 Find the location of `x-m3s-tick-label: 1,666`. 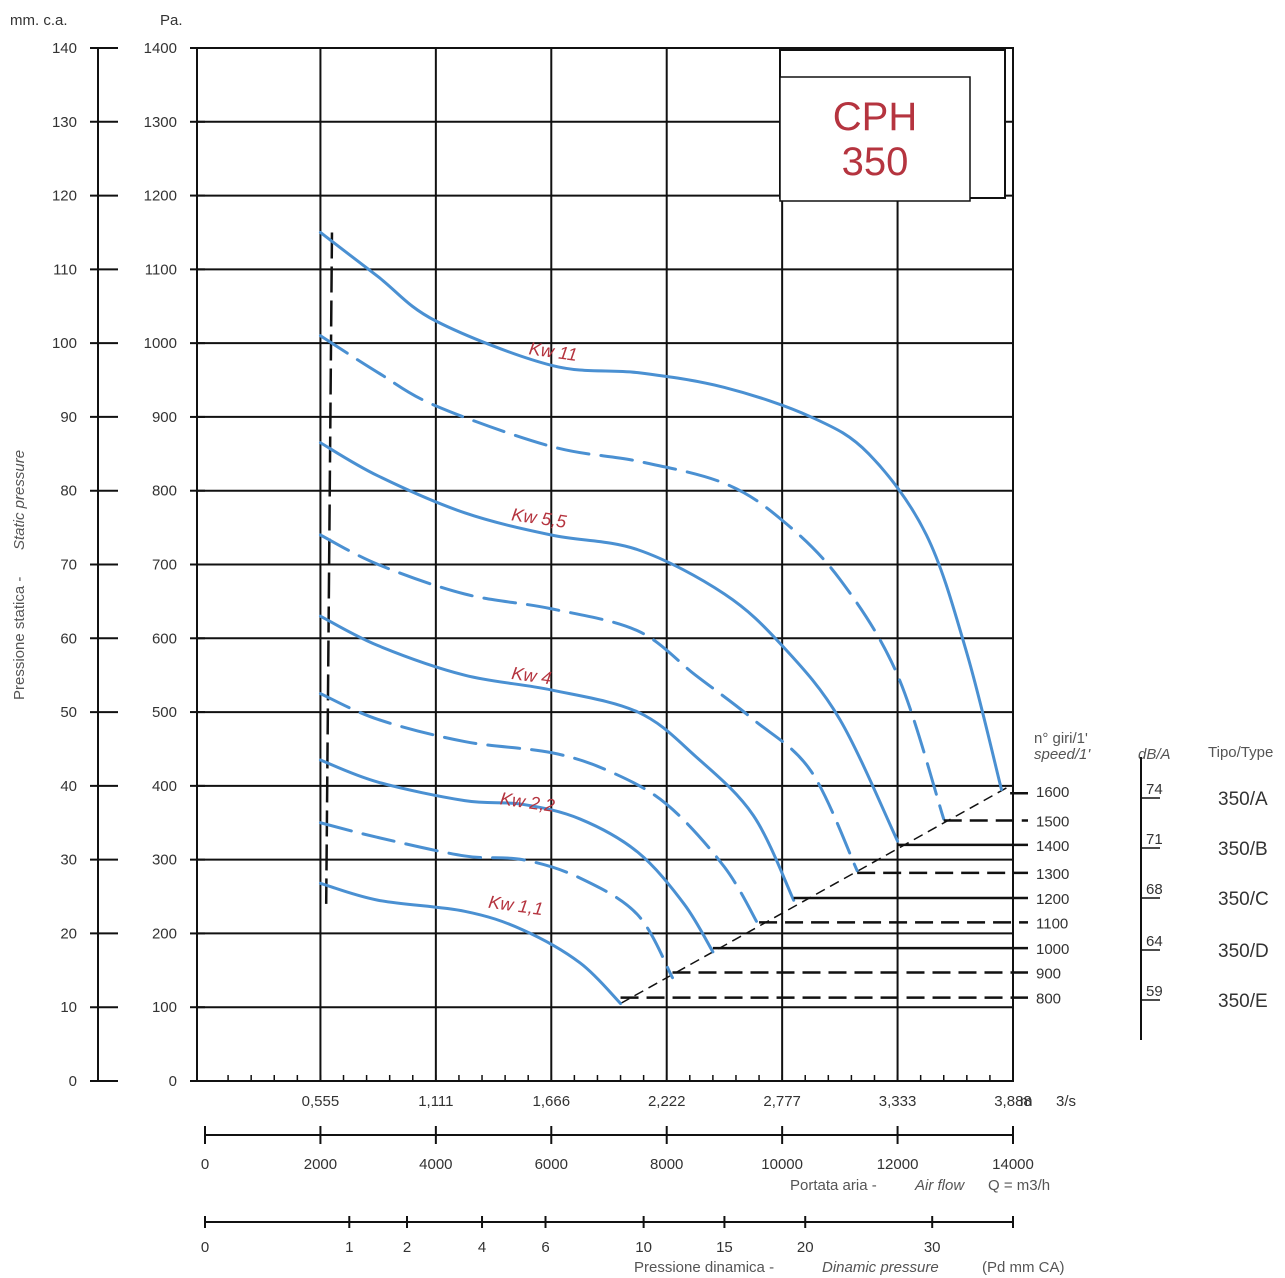

x-m3s-tick-label: 1,666 is located at coordinates (552, 1101).